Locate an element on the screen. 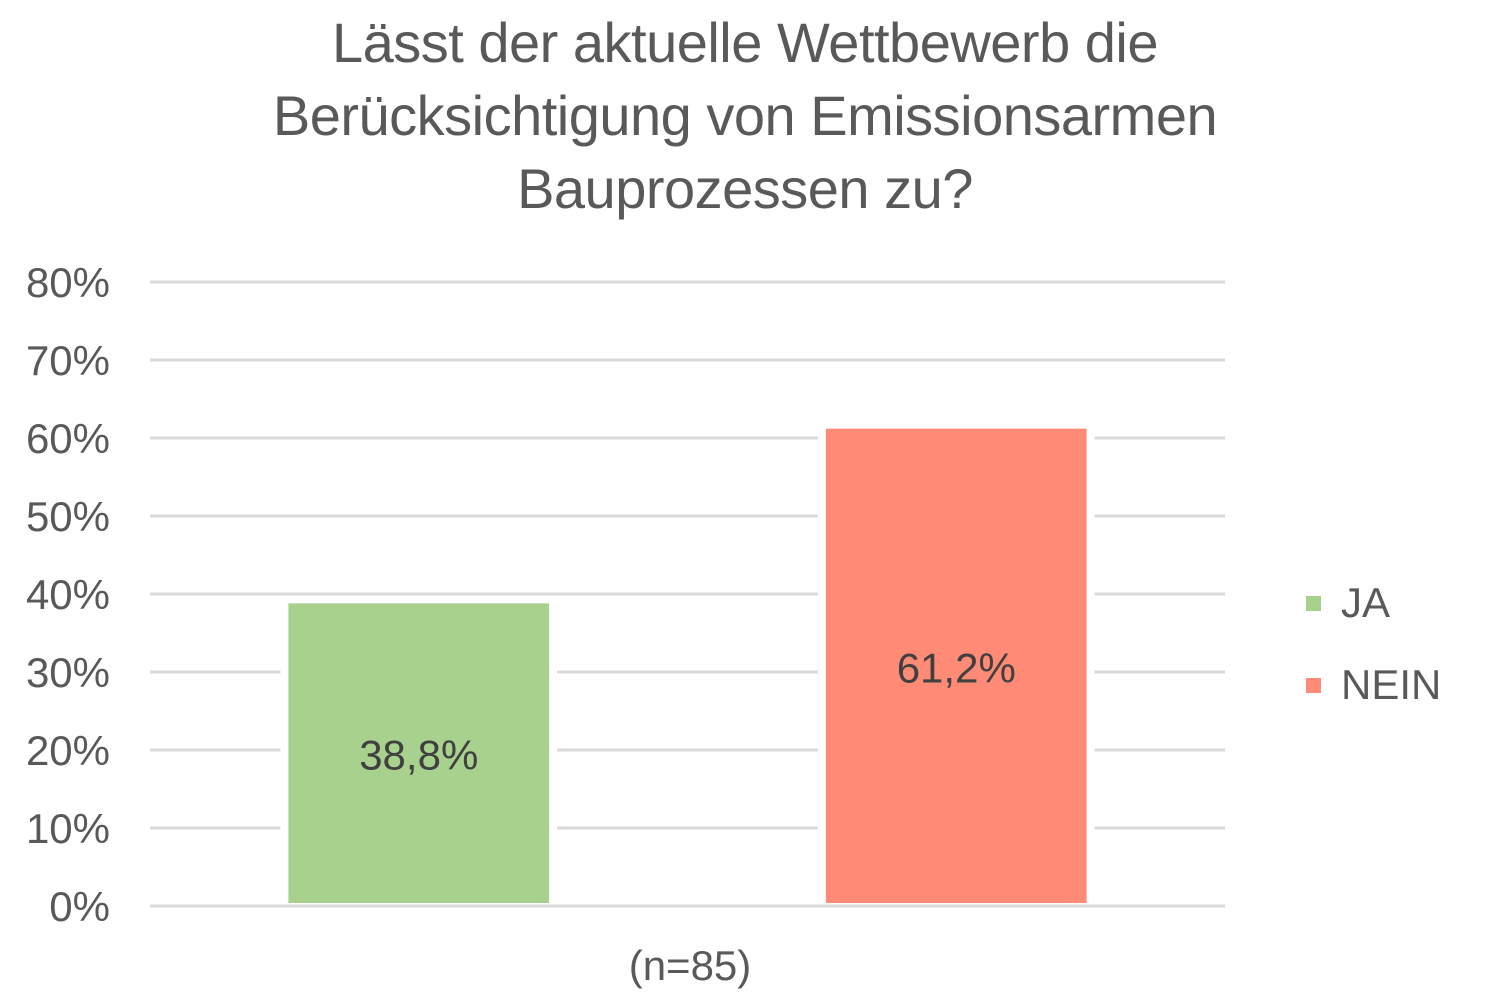  y-tick-label-20: 20% is located at coordinates (68, 750).